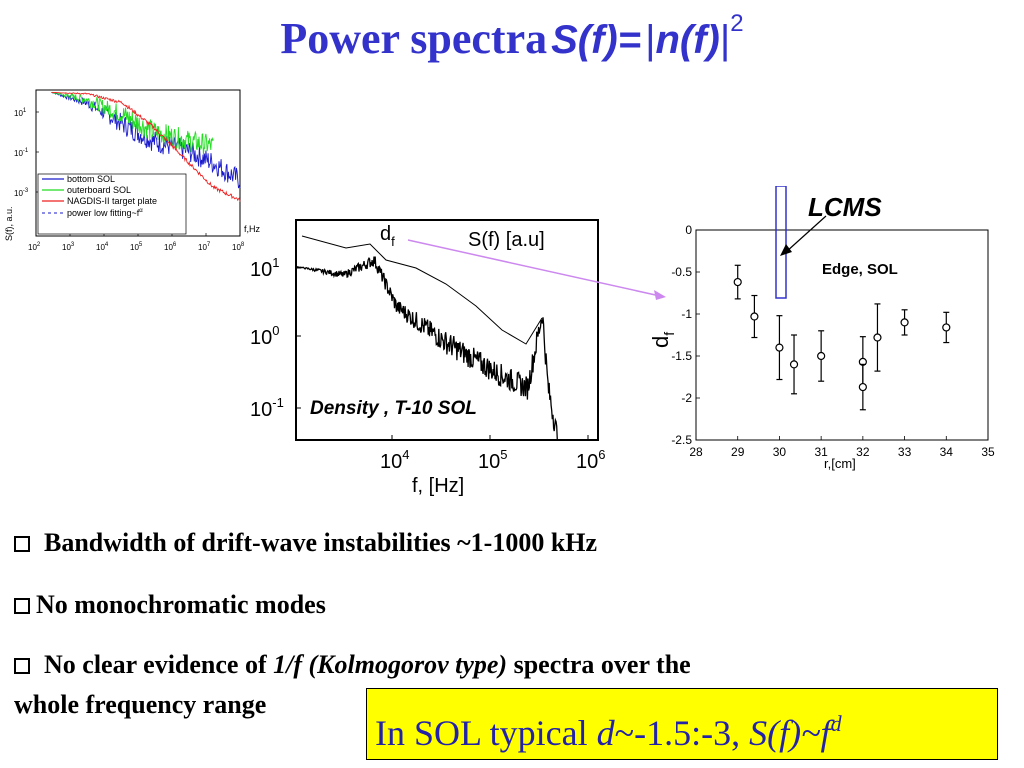  I want to click on chart2-y-tick-exp: -1, so click(278, 402).